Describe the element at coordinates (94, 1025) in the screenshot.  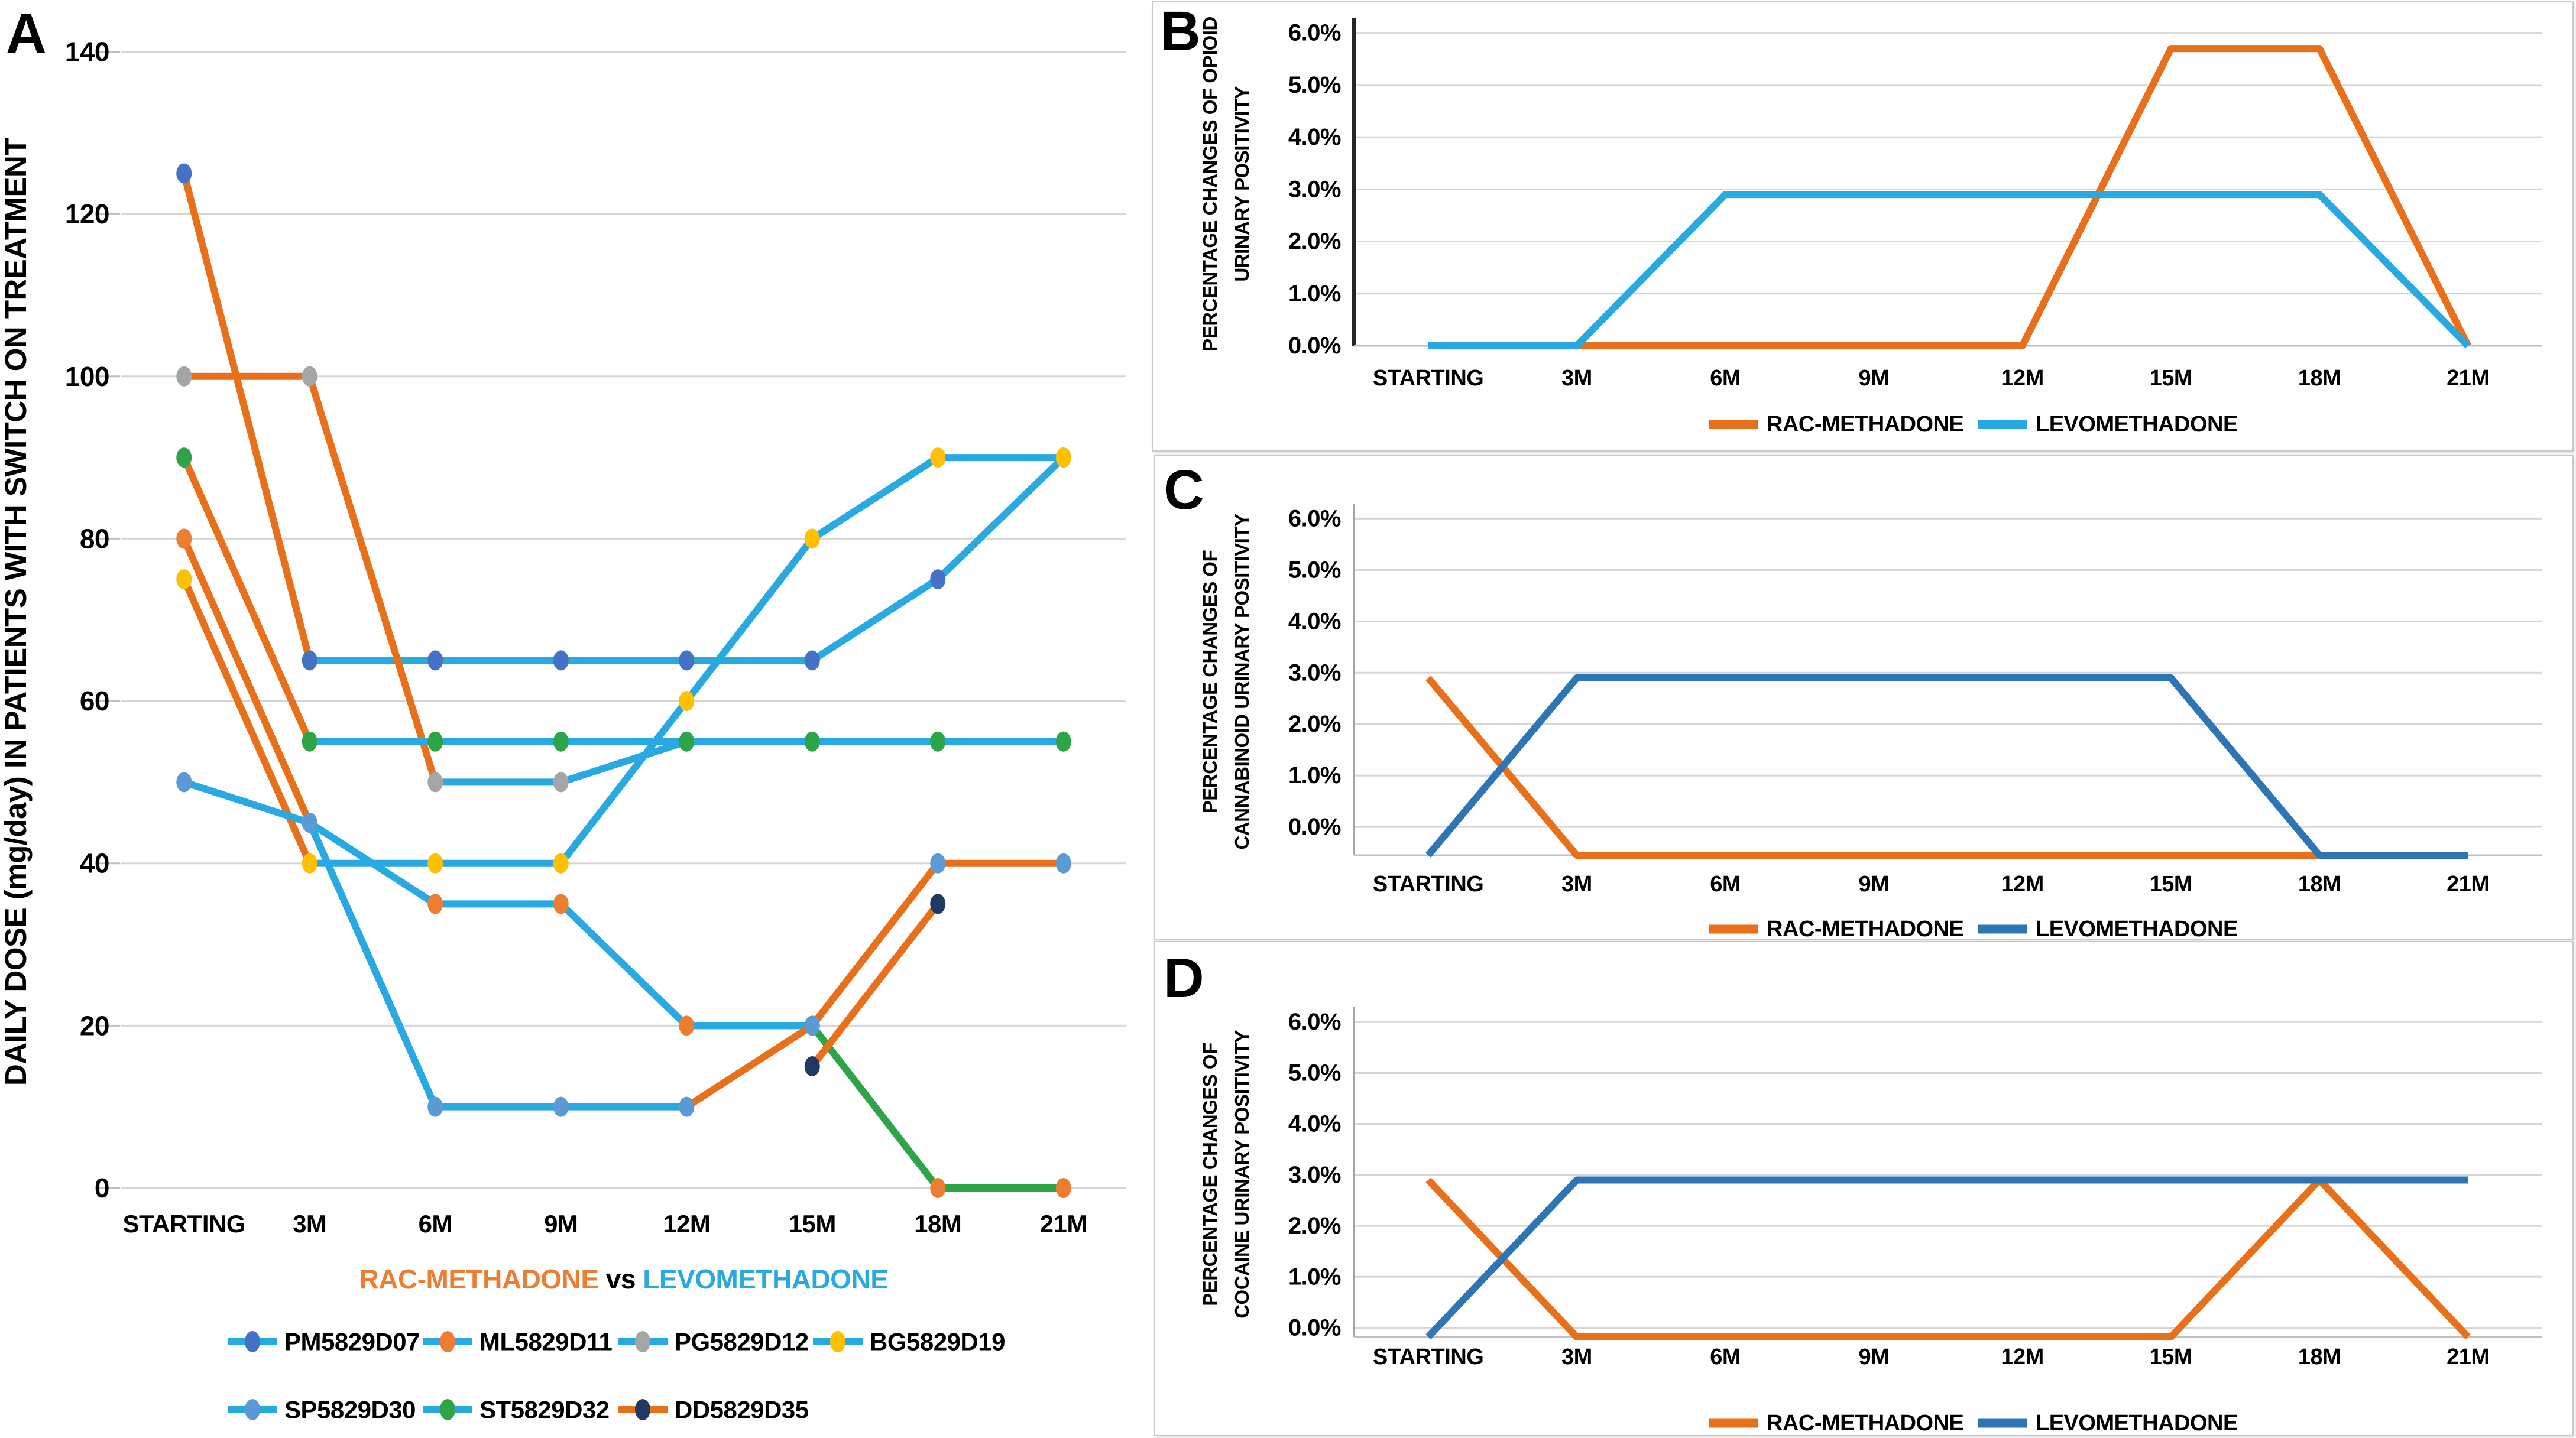
I see `y-tick-label: 20` at that location.